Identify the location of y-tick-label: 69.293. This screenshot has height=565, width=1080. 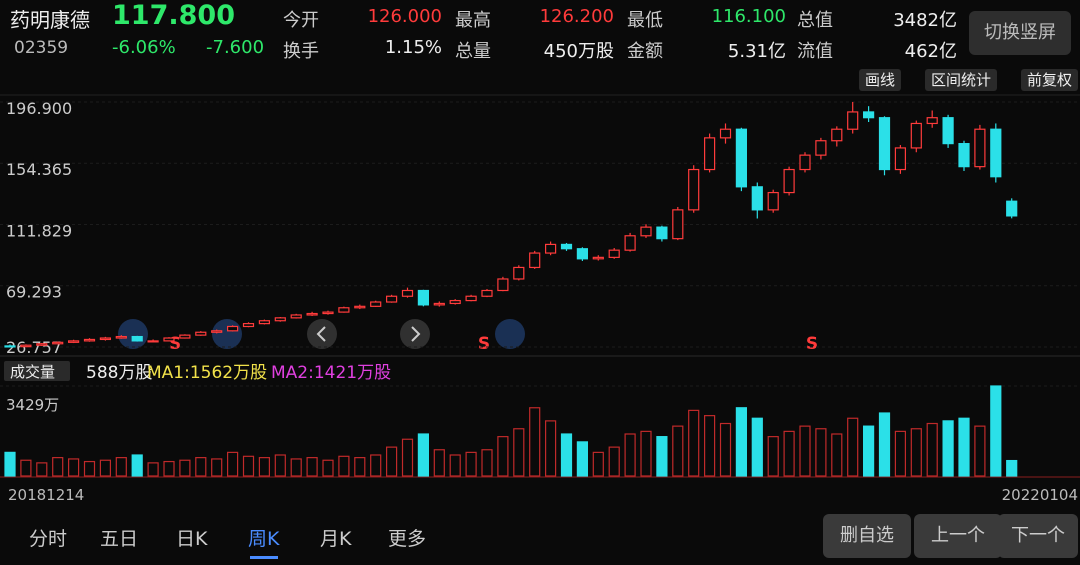
(34, 292).